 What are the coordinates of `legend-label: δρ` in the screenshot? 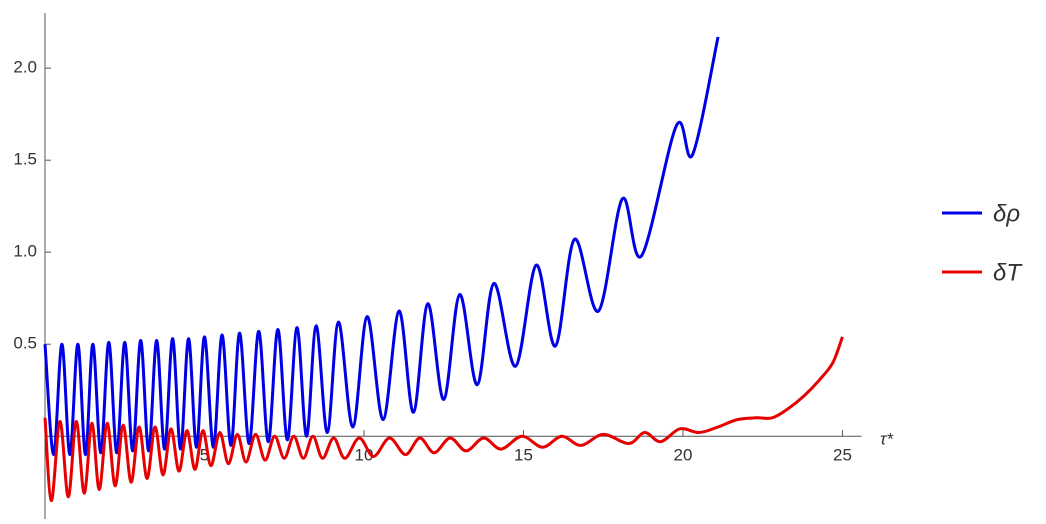 It's located at (1006, 213).